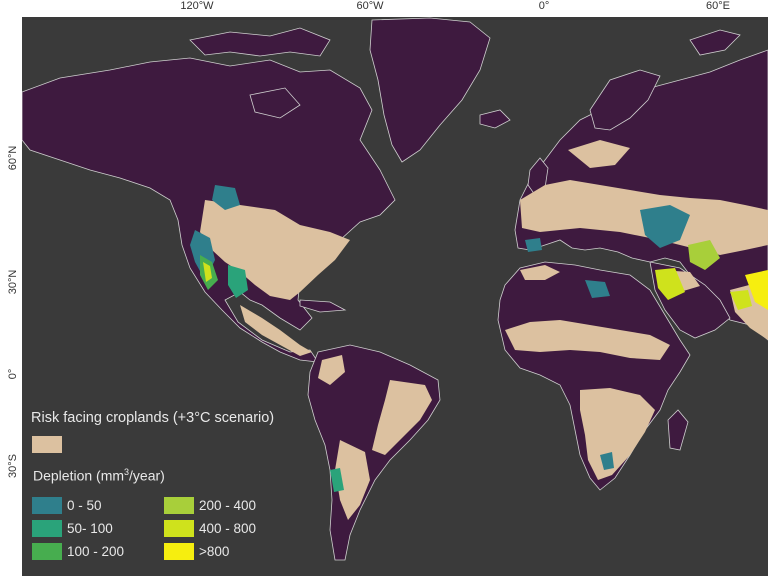 The image size is (768, 576). Describe the element at coordinates (197, 6) in the screenshot. I see `lon-tick-120w: 120°W` at that location.